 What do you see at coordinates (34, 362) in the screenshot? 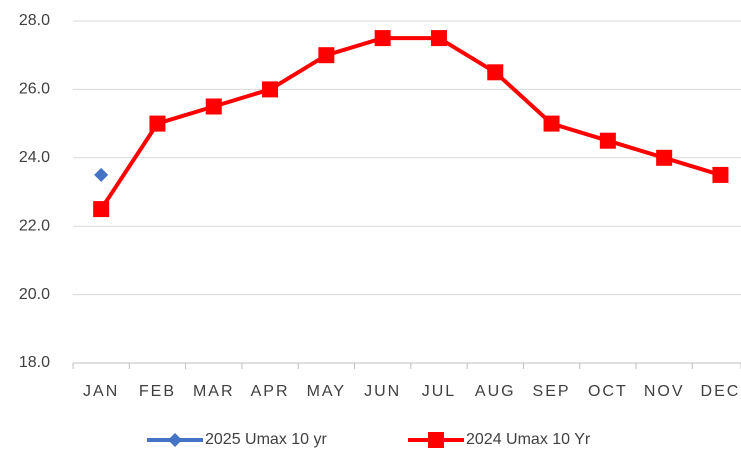
I see `y-tick-label: 18.0` at bounding box center [34, 362].